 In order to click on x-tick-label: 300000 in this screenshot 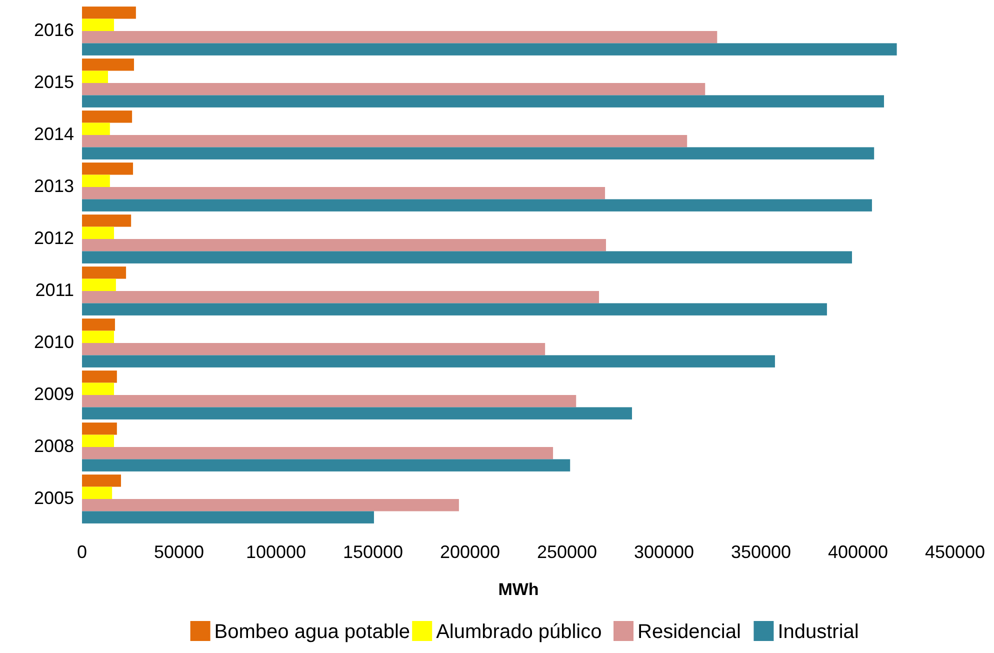, I will do `click(664, 552)`.